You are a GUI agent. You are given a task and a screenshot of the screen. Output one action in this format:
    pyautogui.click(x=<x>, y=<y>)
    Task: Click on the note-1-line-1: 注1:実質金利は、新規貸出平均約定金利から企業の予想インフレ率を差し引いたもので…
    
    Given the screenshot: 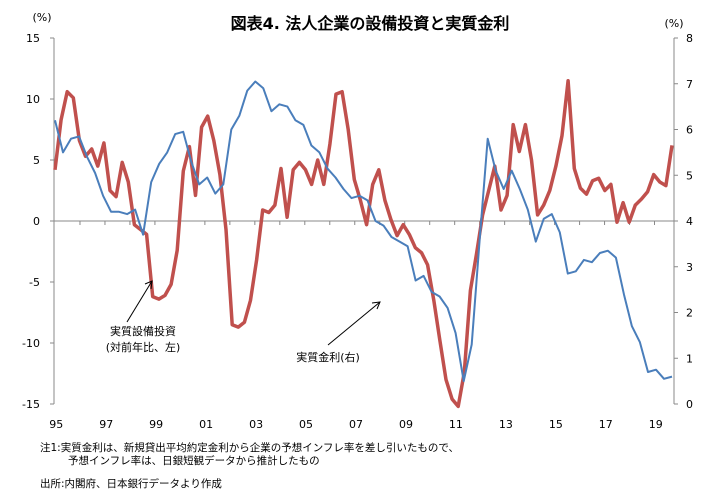 What is the action you would take?
    pyautogui.click(x=249, y=448)
    